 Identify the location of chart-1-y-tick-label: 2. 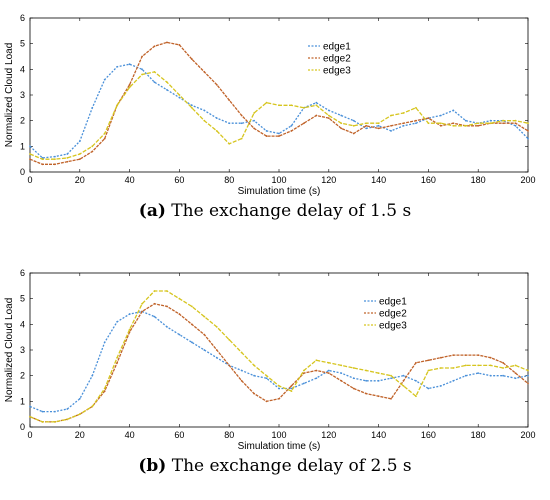
(22, 376).